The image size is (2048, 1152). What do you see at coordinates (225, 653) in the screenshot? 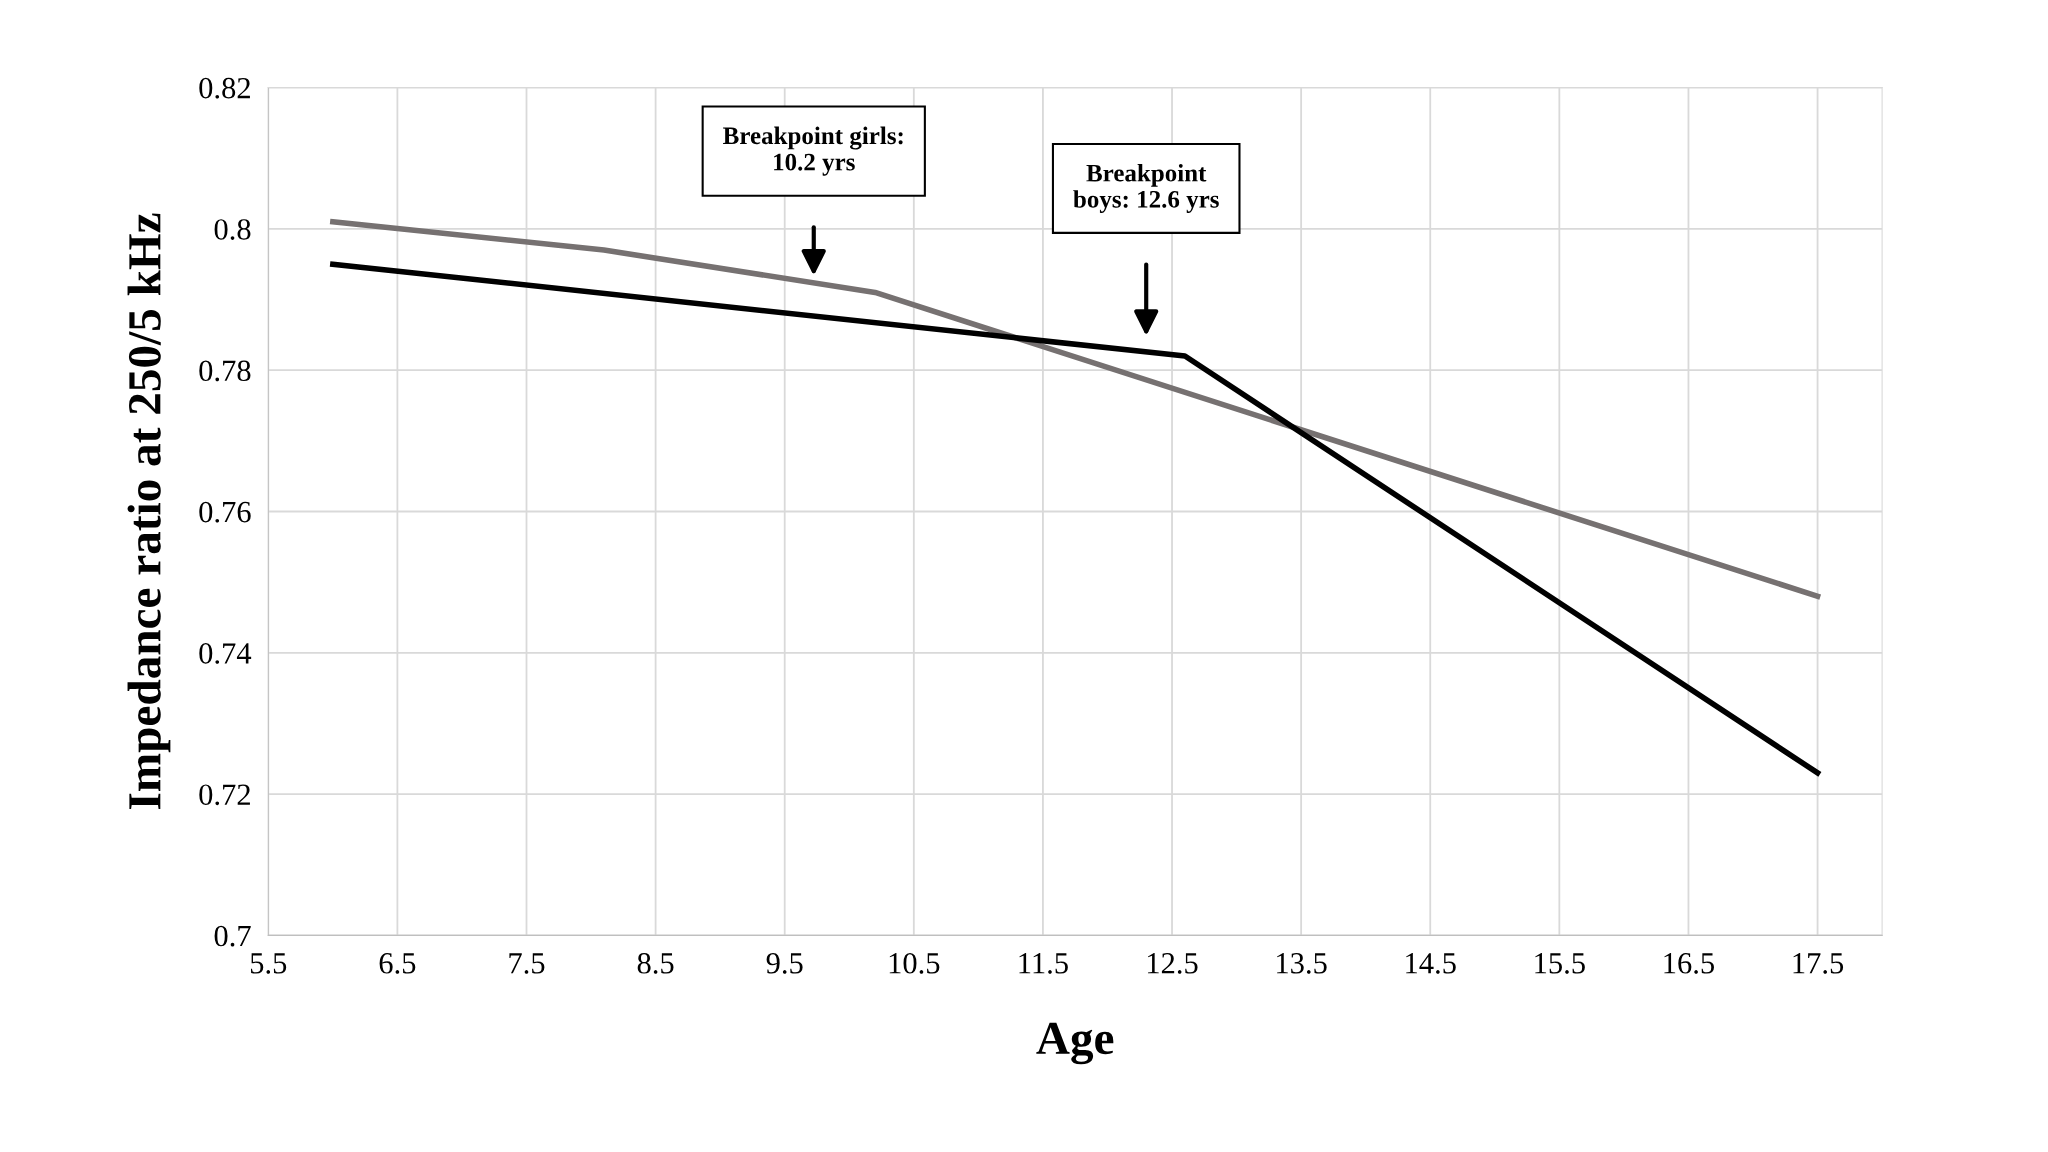
I see `y-tick-label: 0.74` at bounding box center [225, 653].